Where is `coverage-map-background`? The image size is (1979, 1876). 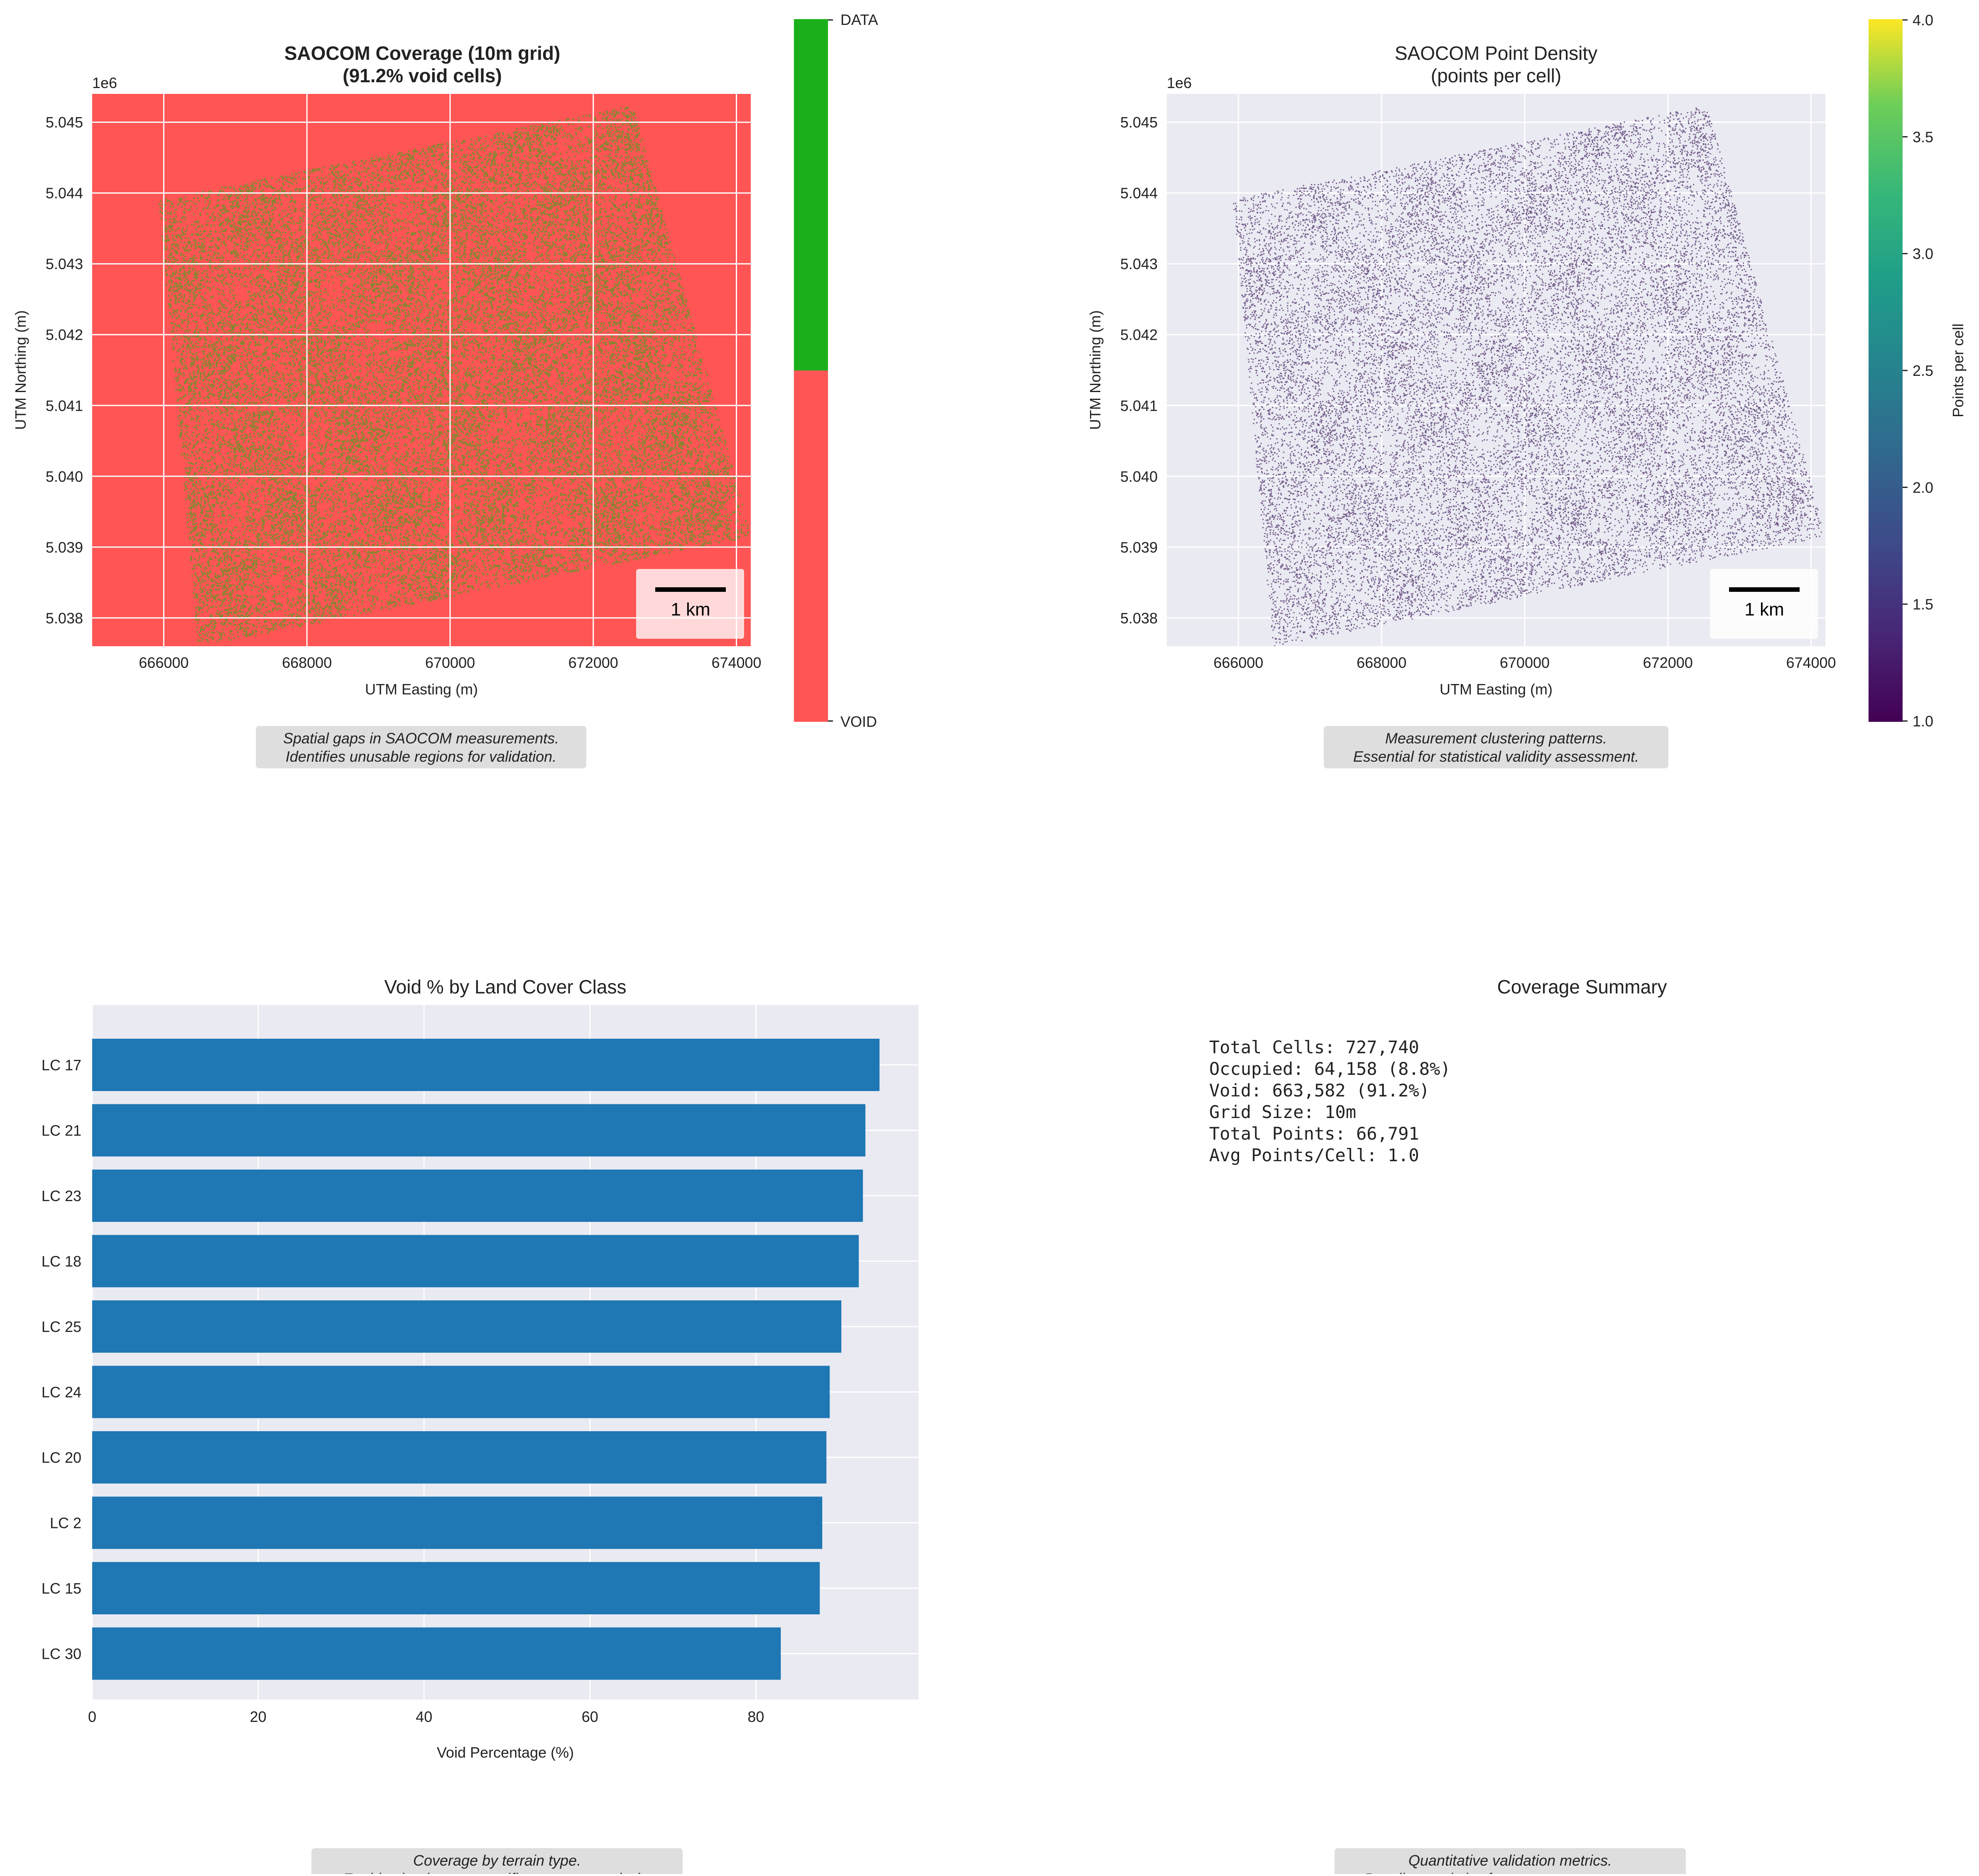 coverage-map-background is located at coordinates (421, 370).